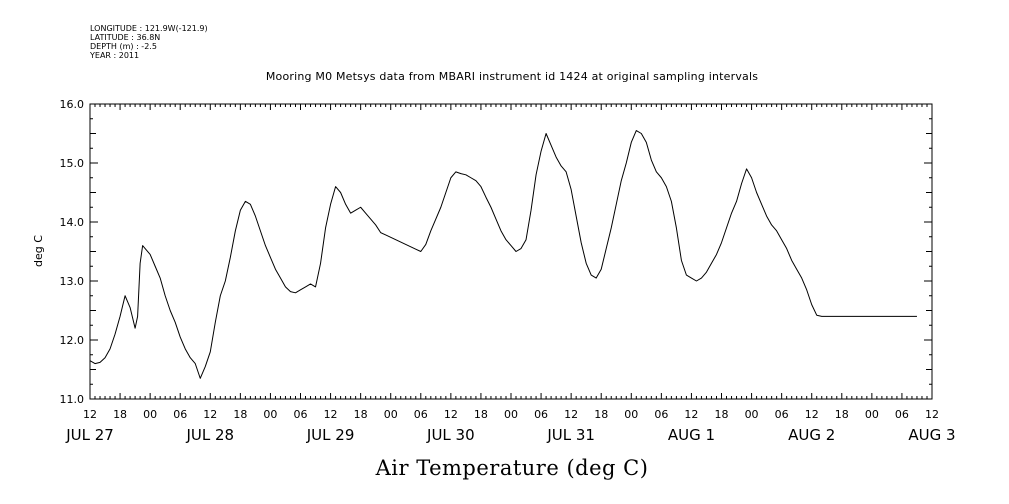 This screenshot has height=504, width=1009. I want to click on meta-longitude: LONGITUDE : 121.9W(-121.9), so click(149, 28).